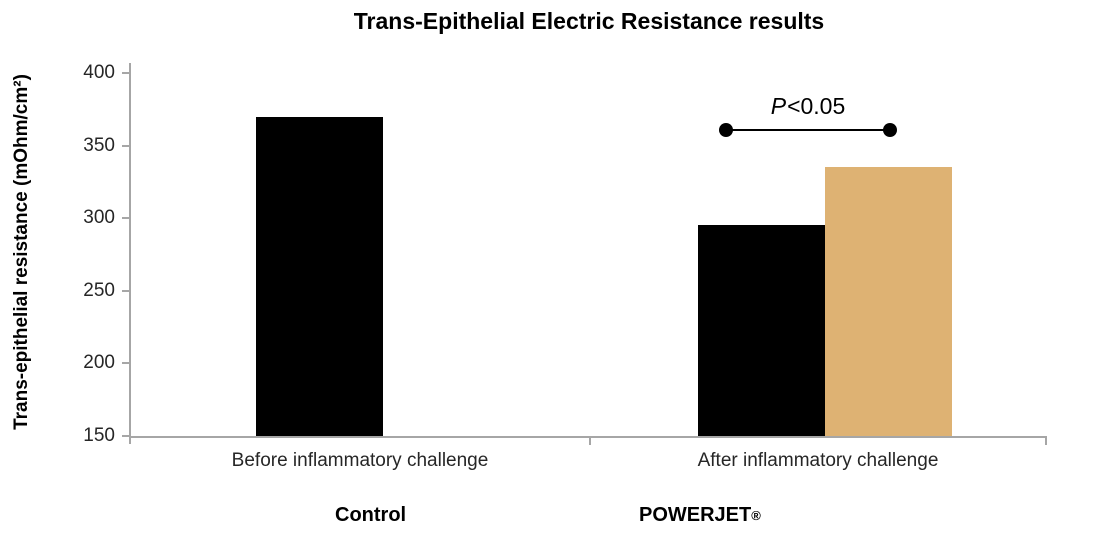  What do you see at coordinates (818, 460) in the screenshot?
I see `category-label-after: After inflammatory challenge` at bounding box center [818, 460].